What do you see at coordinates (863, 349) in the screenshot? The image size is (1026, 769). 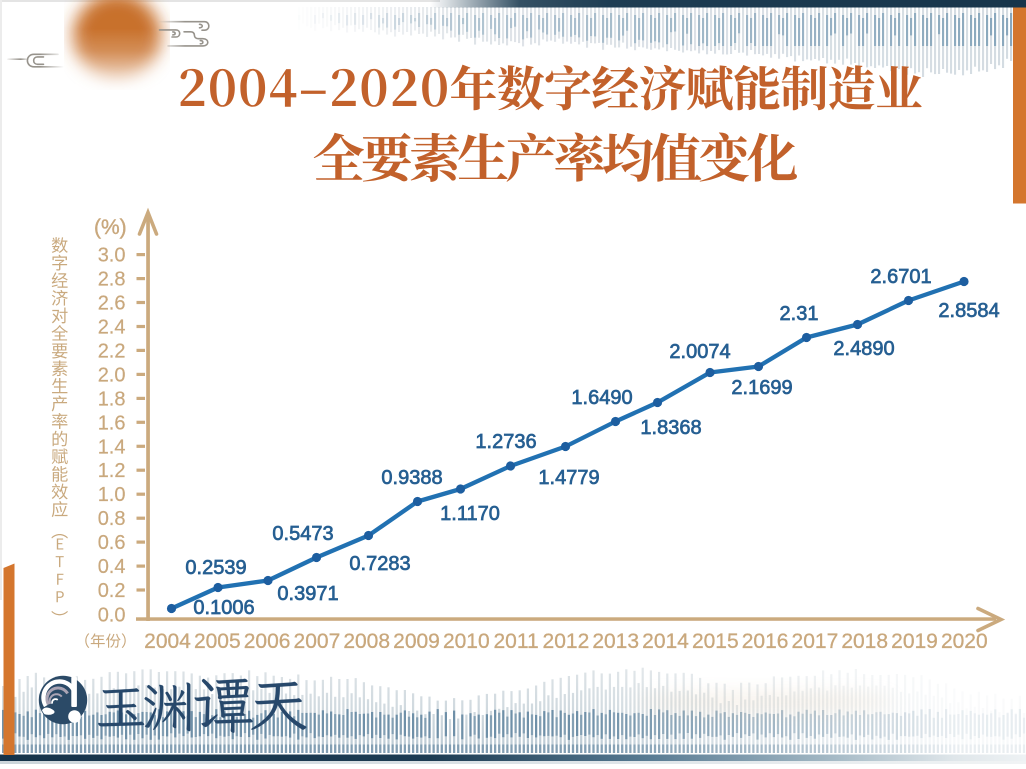 I see `svg-text: 2.4890` at bounding box center [863, 349].